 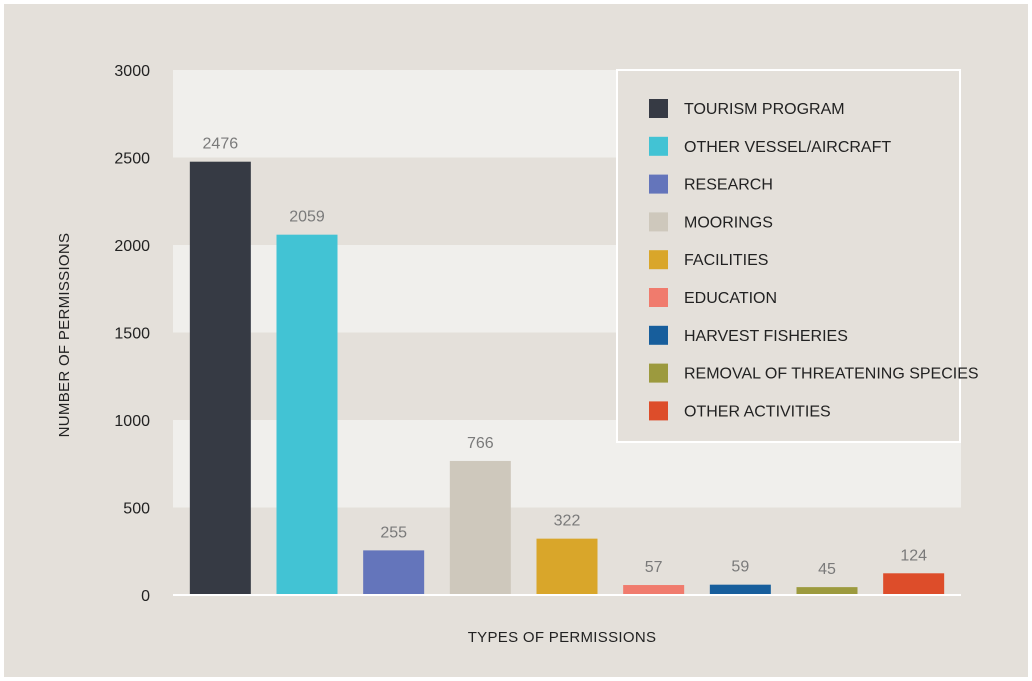 What do you see at coordinates (728, 185) in the screenshot?
I see `legend-label: RESEARCH` at bounding box center [728, 185].